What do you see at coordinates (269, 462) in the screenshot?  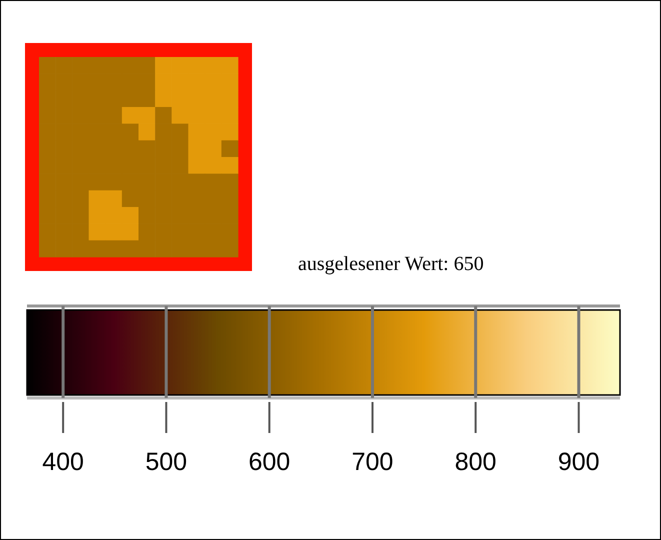 I see `color-bar-label: 600` at bounding box center [269, 462].